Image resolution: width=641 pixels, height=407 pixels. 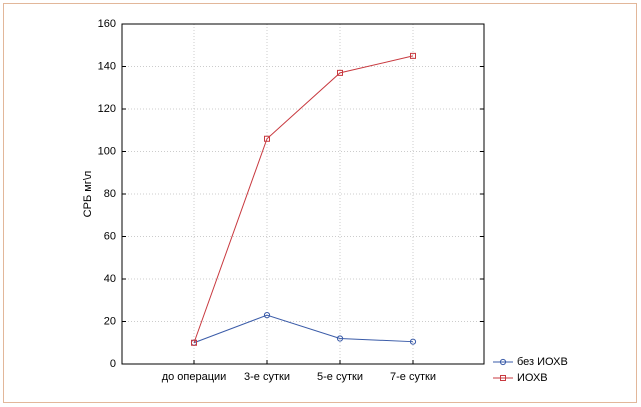 I want to click on y-tick-label: 20, so click(x=110, y=321).